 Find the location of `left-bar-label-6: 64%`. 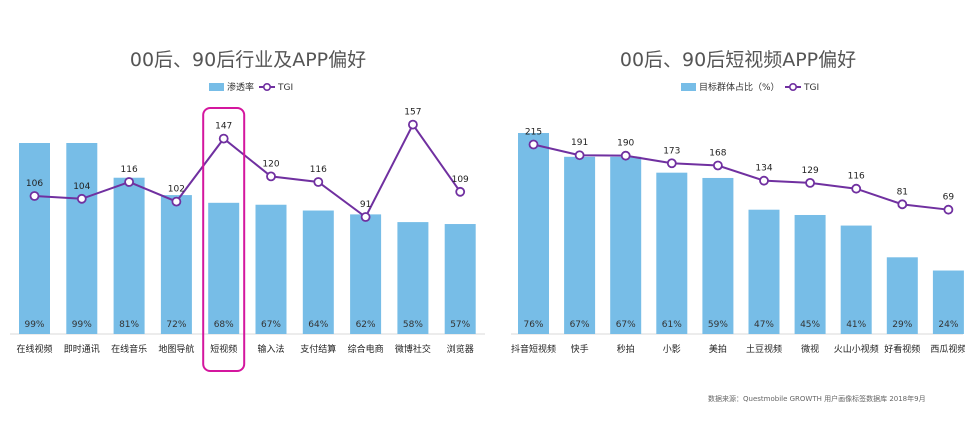

left-bar-label-6: 64% is located at coordinates (318, 325).